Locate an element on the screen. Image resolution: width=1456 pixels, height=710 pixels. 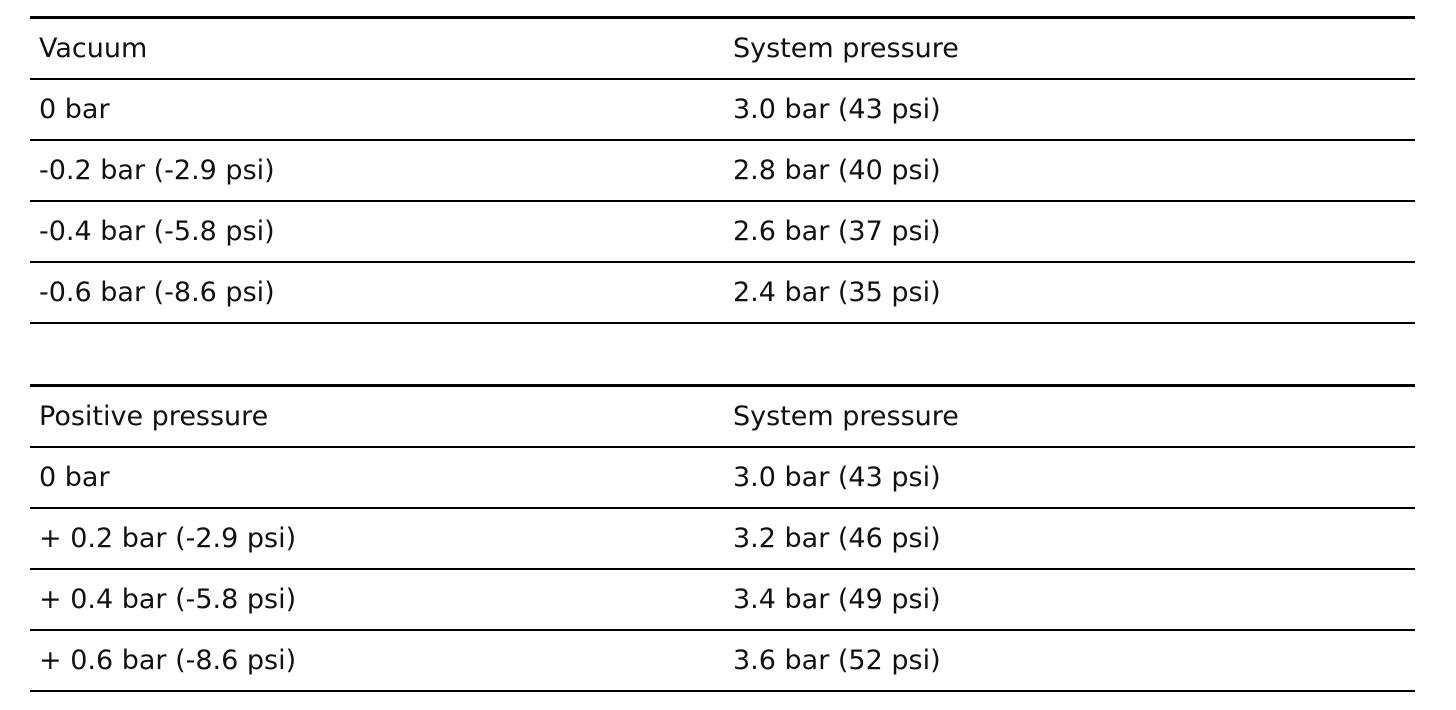
table-cell: + 0.6 bar (-8.6 psi) is located at coordinates (168, 660).